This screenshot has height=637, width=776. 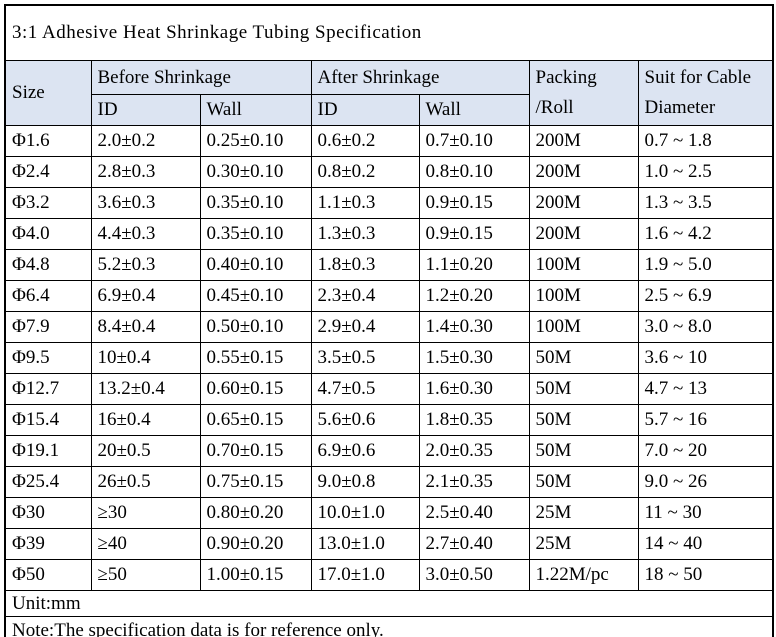 I want to click on cell-after-id: 13.0±1.0, so click(x=365, y=544).